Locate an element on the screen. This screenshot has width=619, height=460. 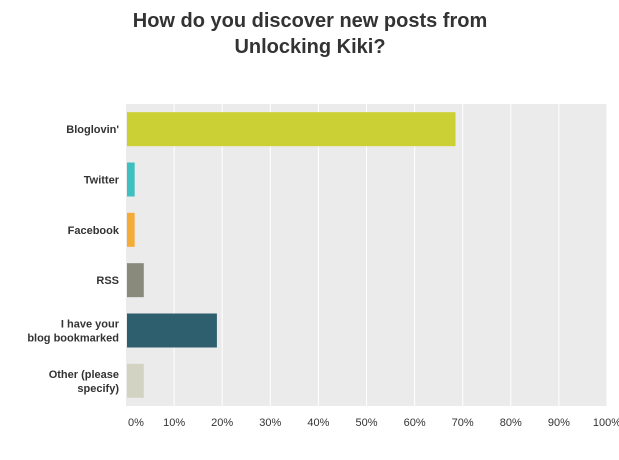
category-label: I have your blog bookmarked is located at coordinates (73, 332).